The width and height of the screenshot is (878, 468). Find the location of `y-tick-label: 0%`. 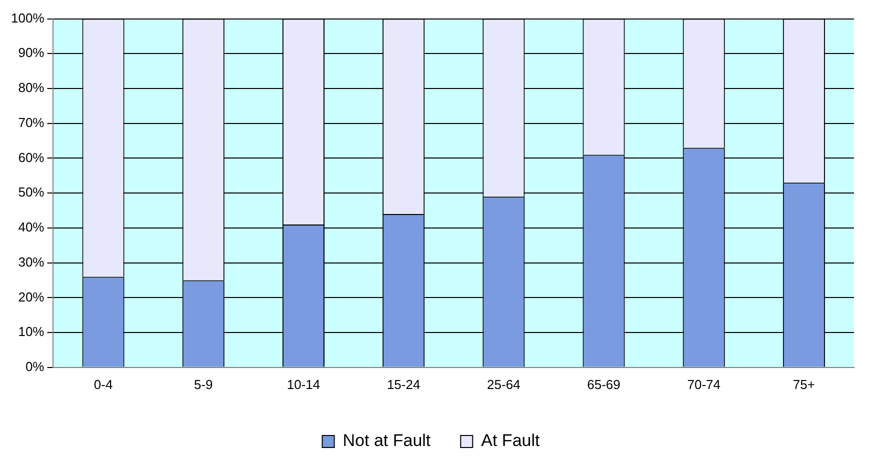

y-tick-label: 0% is located at coordinates (35, 366).